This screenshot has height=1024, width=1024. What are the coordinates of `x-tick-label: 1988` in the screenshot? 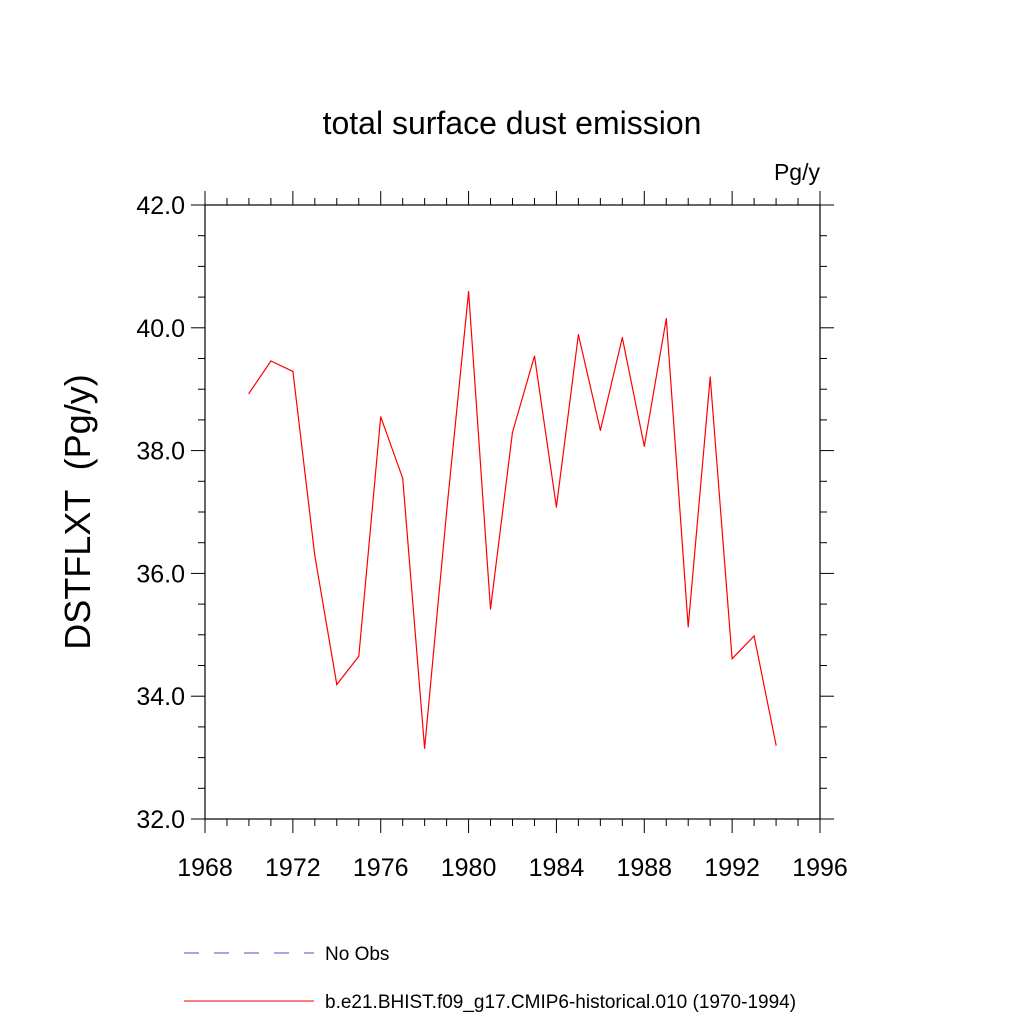 It's located at (644, 868).